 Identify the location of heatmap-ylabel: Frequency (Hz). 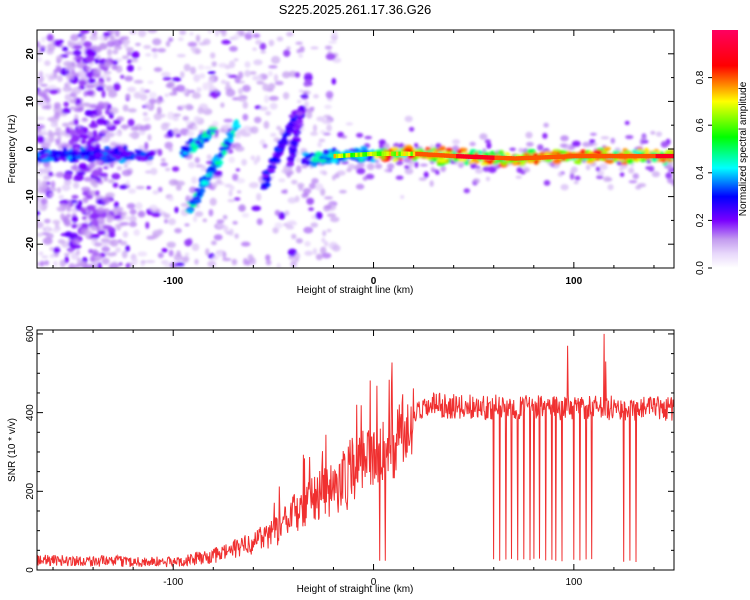
(12, 149).